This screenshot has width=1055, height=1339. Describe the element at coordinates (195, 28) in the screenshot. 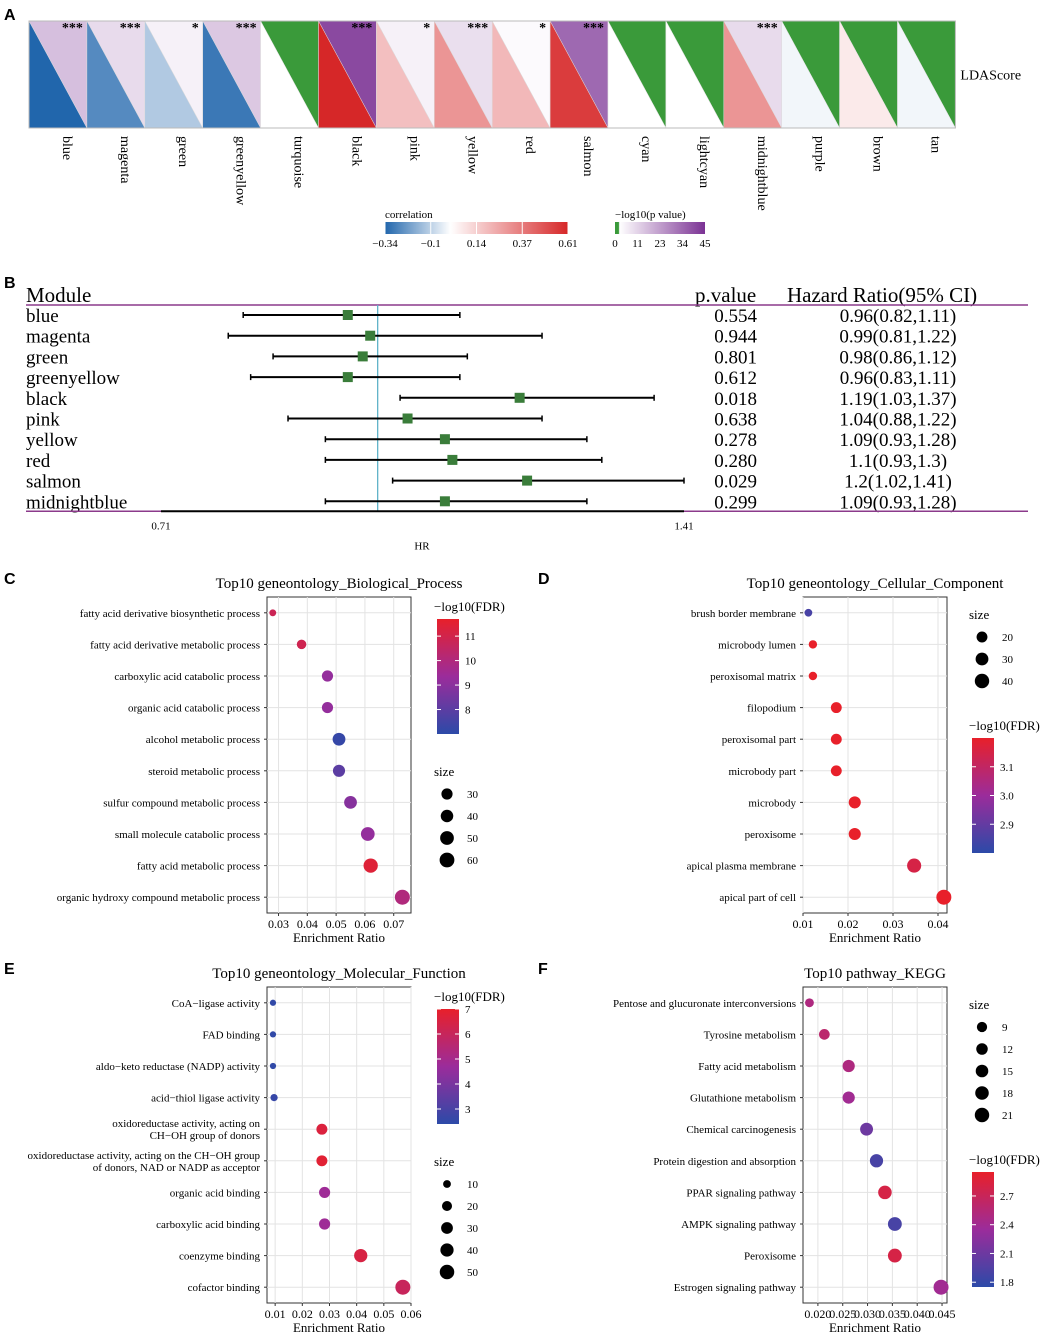

I see `significance-green: *` at that location.